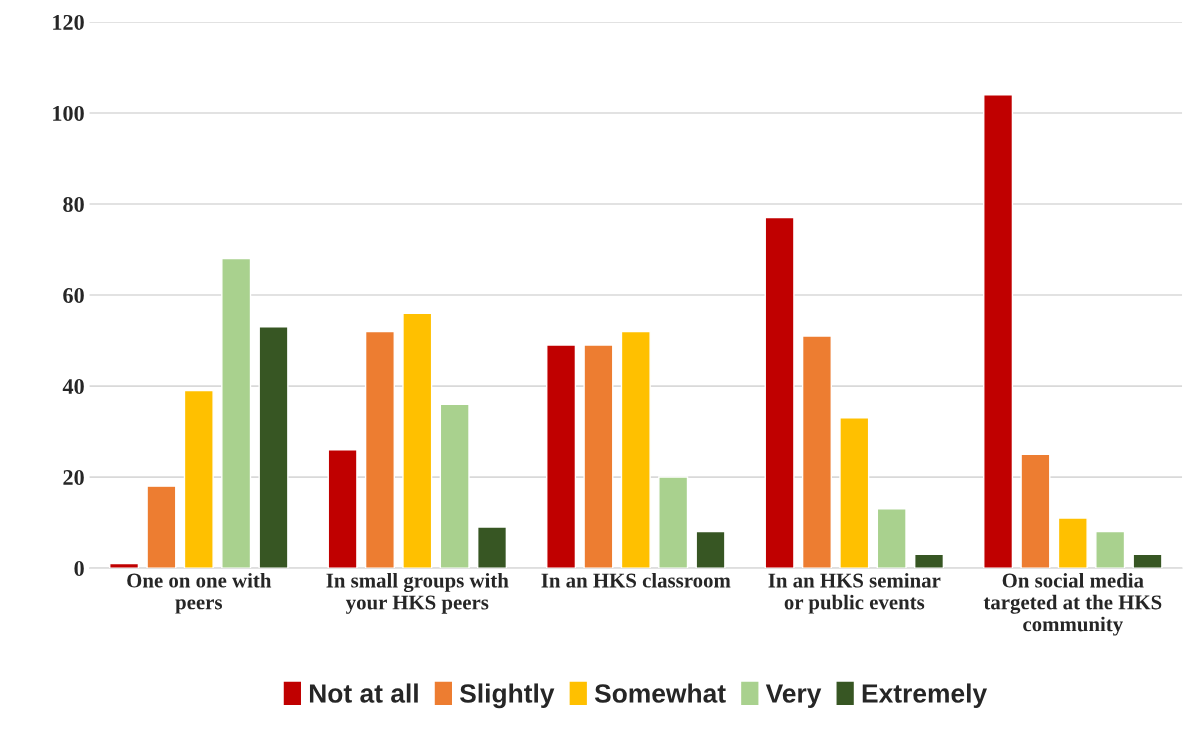 The height and width of the screenshot is (733, 1194). I want to click on x-tick-label: In an HKS seminar or public events, so click(854, 593).